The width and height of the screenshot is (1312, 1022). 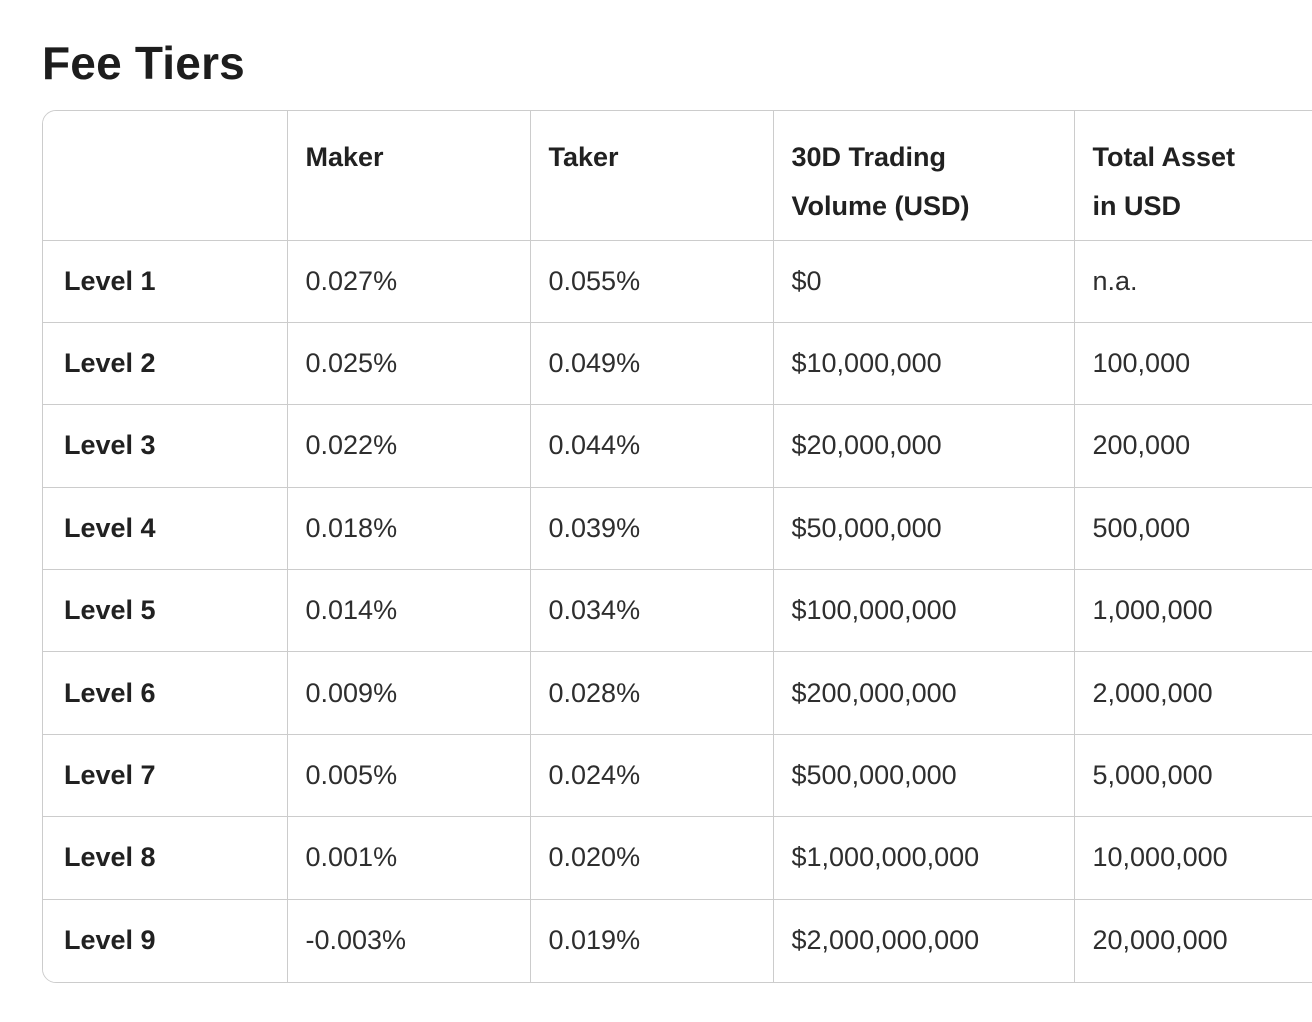 I want to click on cell-total-asset: 20,000,000, so click(x=1193, y=940).